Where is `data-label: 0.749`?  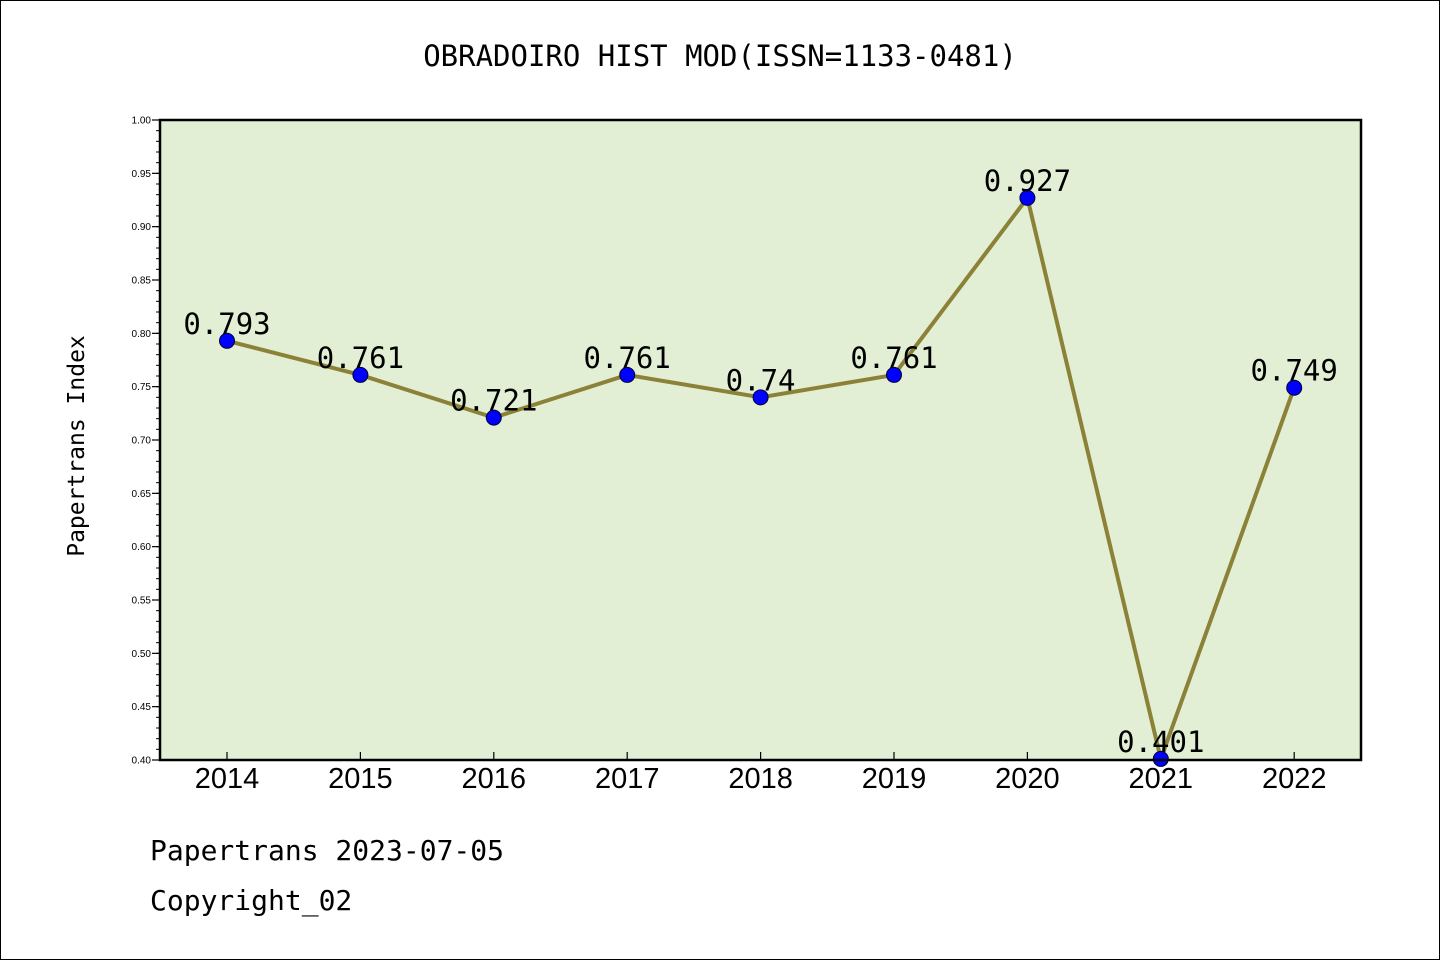 data-label: 0.749 is located at coordinates (1294, 371).